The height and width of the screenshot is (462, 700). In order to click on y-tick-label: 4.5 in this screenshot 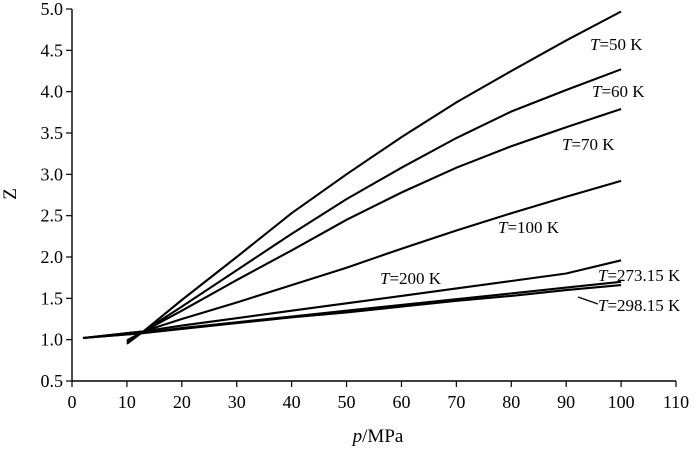, I will do `click(52, 50)`.